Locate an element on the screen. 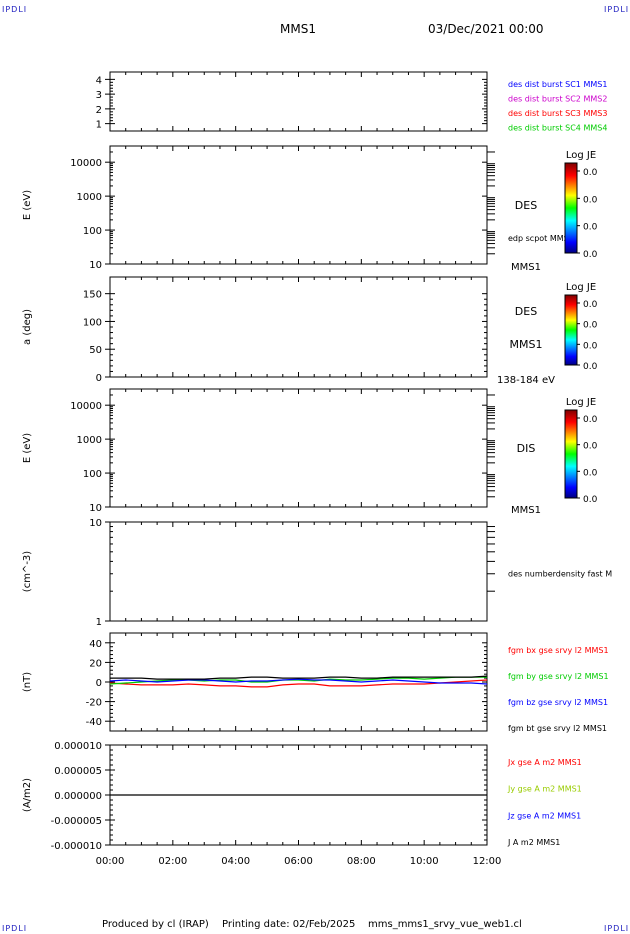 This screenshot has height=934, width=630. y-axis-label: (cm^-3) is located at coordinates (27, 571).